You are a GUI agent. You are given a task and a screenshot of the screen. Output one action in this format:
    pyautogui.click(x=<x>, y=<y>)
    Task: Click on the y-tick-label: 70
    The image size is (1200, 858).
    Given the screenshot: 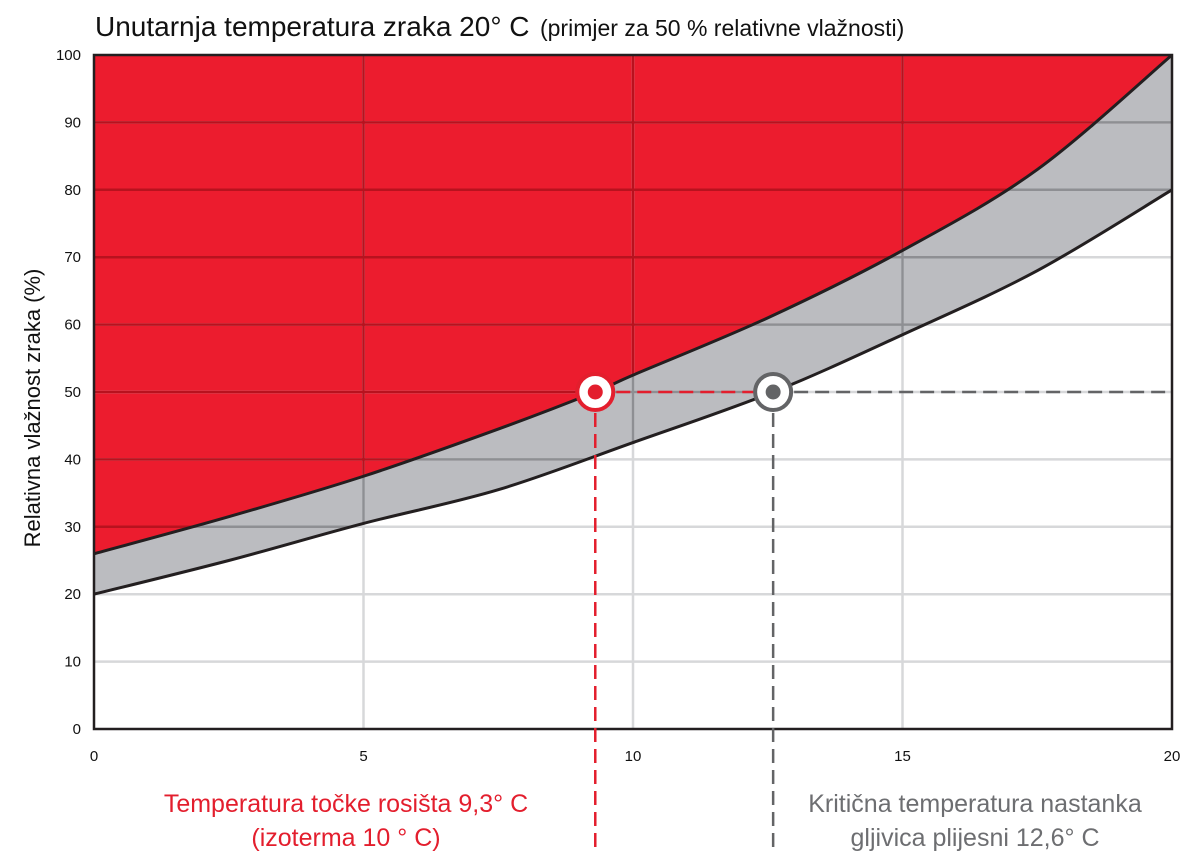 What is the action you would take?
    pyautogui.click(x=72, y=257)
    